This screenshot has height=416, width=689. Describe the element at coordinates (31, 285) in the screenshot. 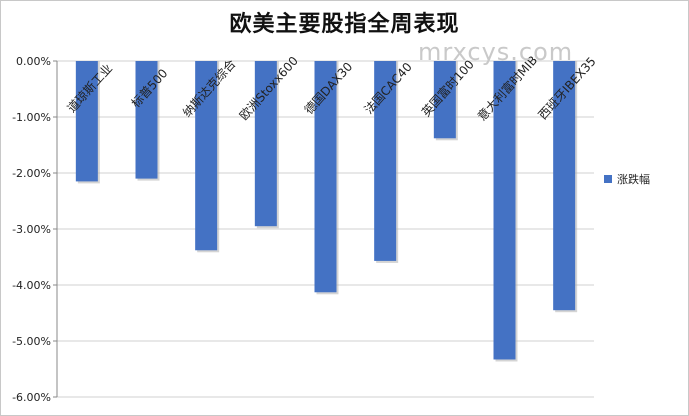

I see `y-tick-label: -4.00%` at that location.